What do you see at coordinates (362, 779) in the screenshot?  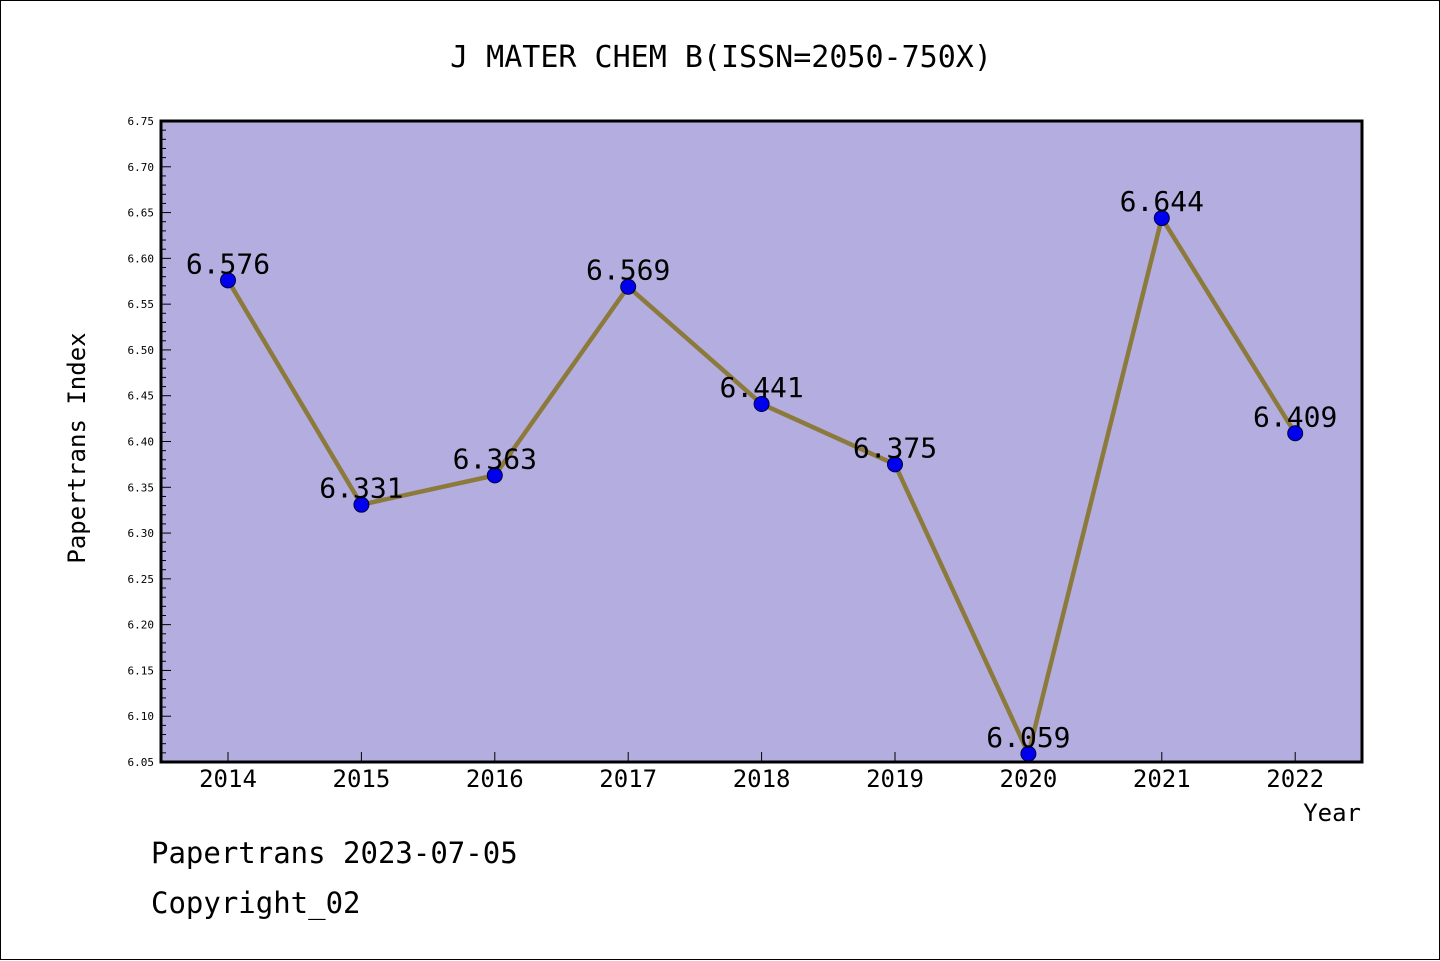 I see `x-tick-label: 2015` at bounding box center [362, 779].